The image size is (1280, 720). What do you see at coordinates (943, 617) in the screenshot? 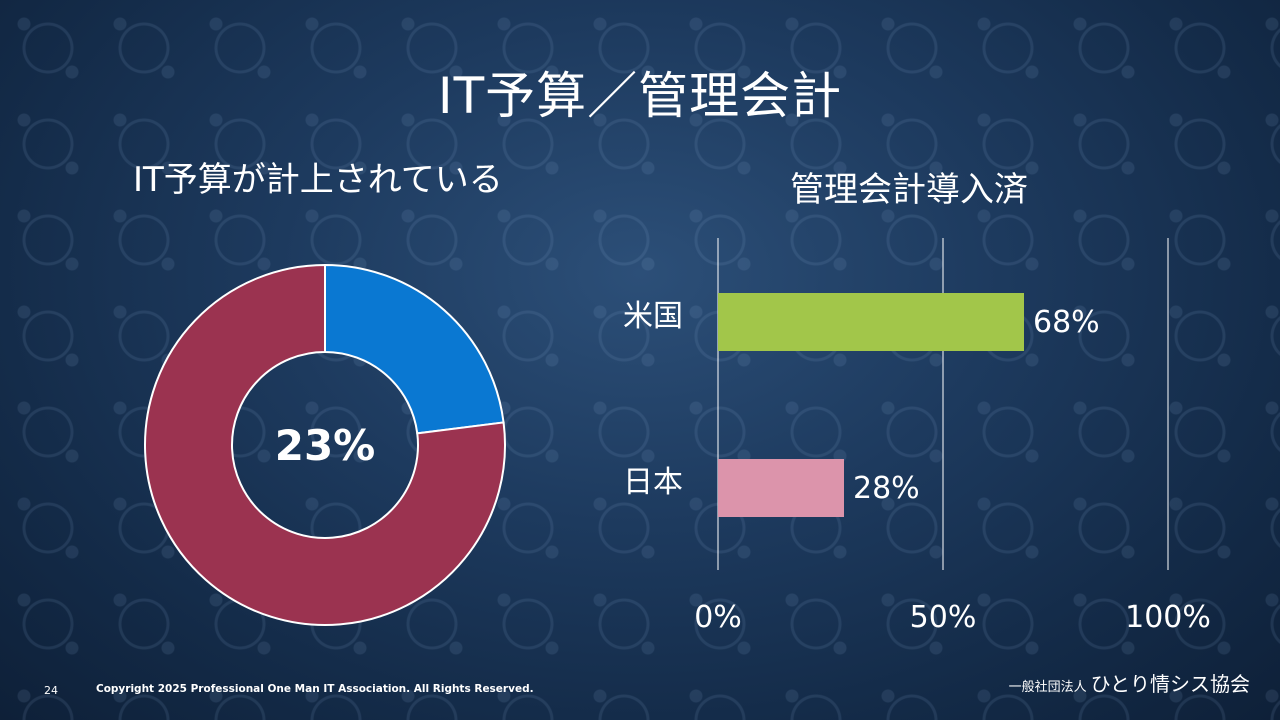
I see `x-tick-label: 50%` at bounding box center [943, 617].